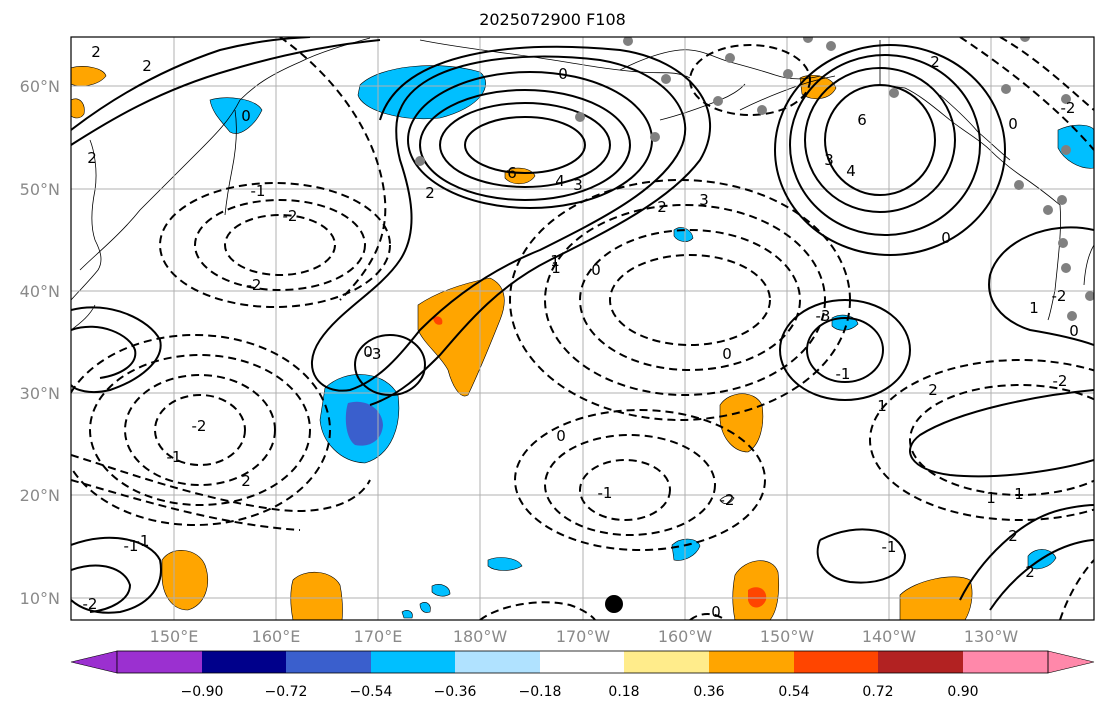 The height and width of the screenshot is (712, 1105). I want to click on red-shading, so click(757, 597).